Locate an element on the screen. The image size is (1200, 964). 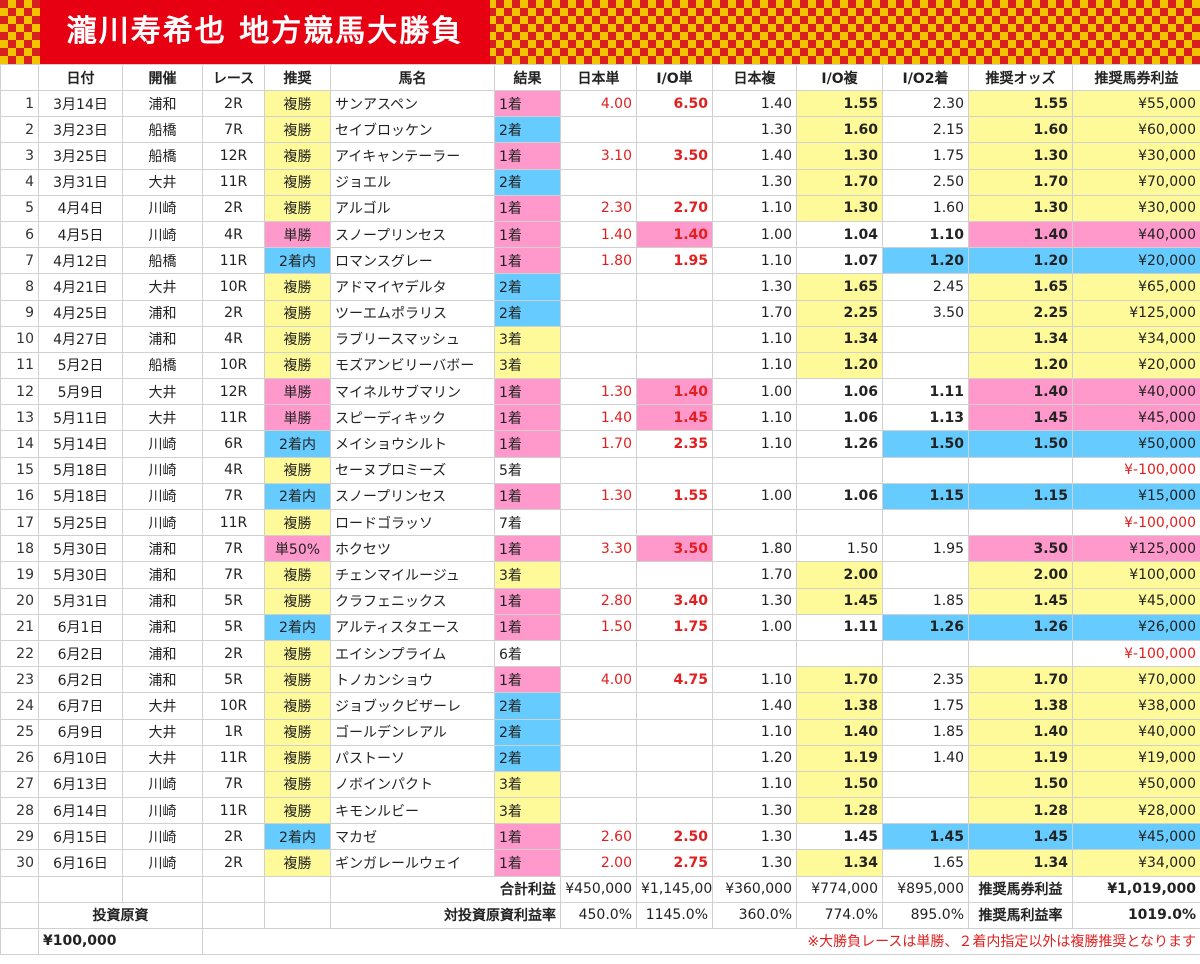
rec-profit-cell: ¥15,000 is located at coordinates (1136, 496).